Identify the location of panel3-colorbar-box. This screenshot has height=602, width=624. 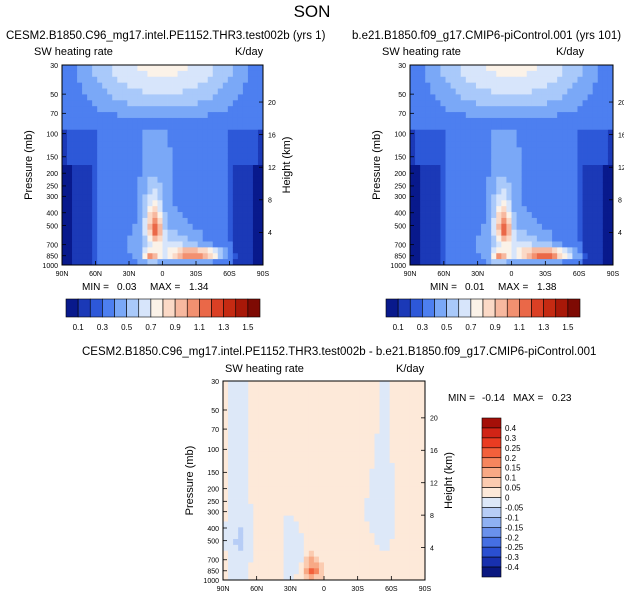
(491, 423).